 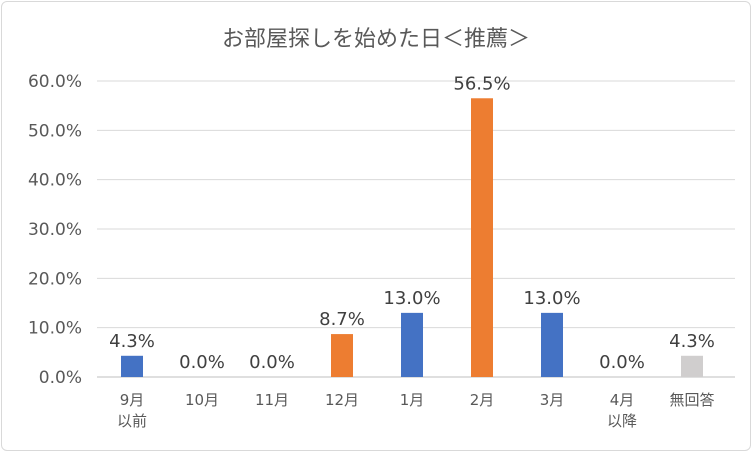 What do you see at coordinates (55, 329) in the screenshot?
I see `y-tick-label: 10.0%` at bounding box center [55, 329].